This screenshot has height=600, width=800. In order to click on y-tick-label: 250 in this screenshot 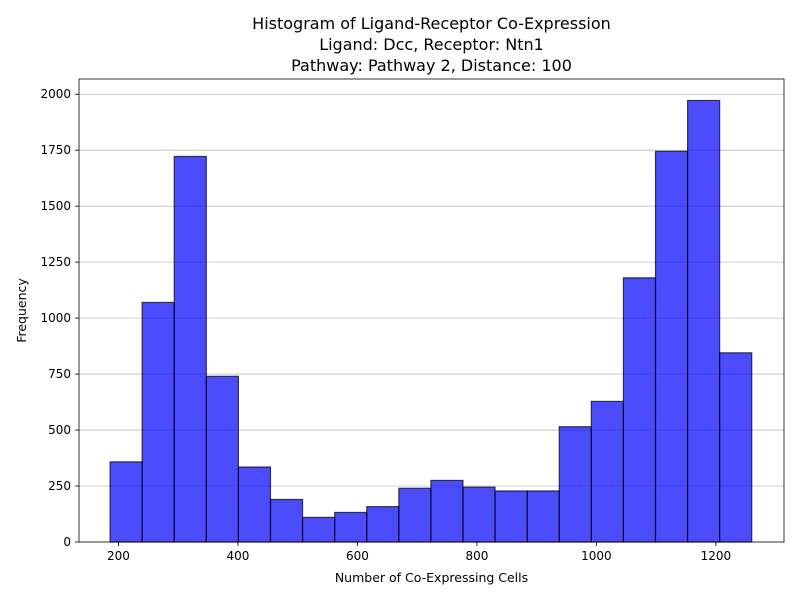, I will do `click(59, 486)`.